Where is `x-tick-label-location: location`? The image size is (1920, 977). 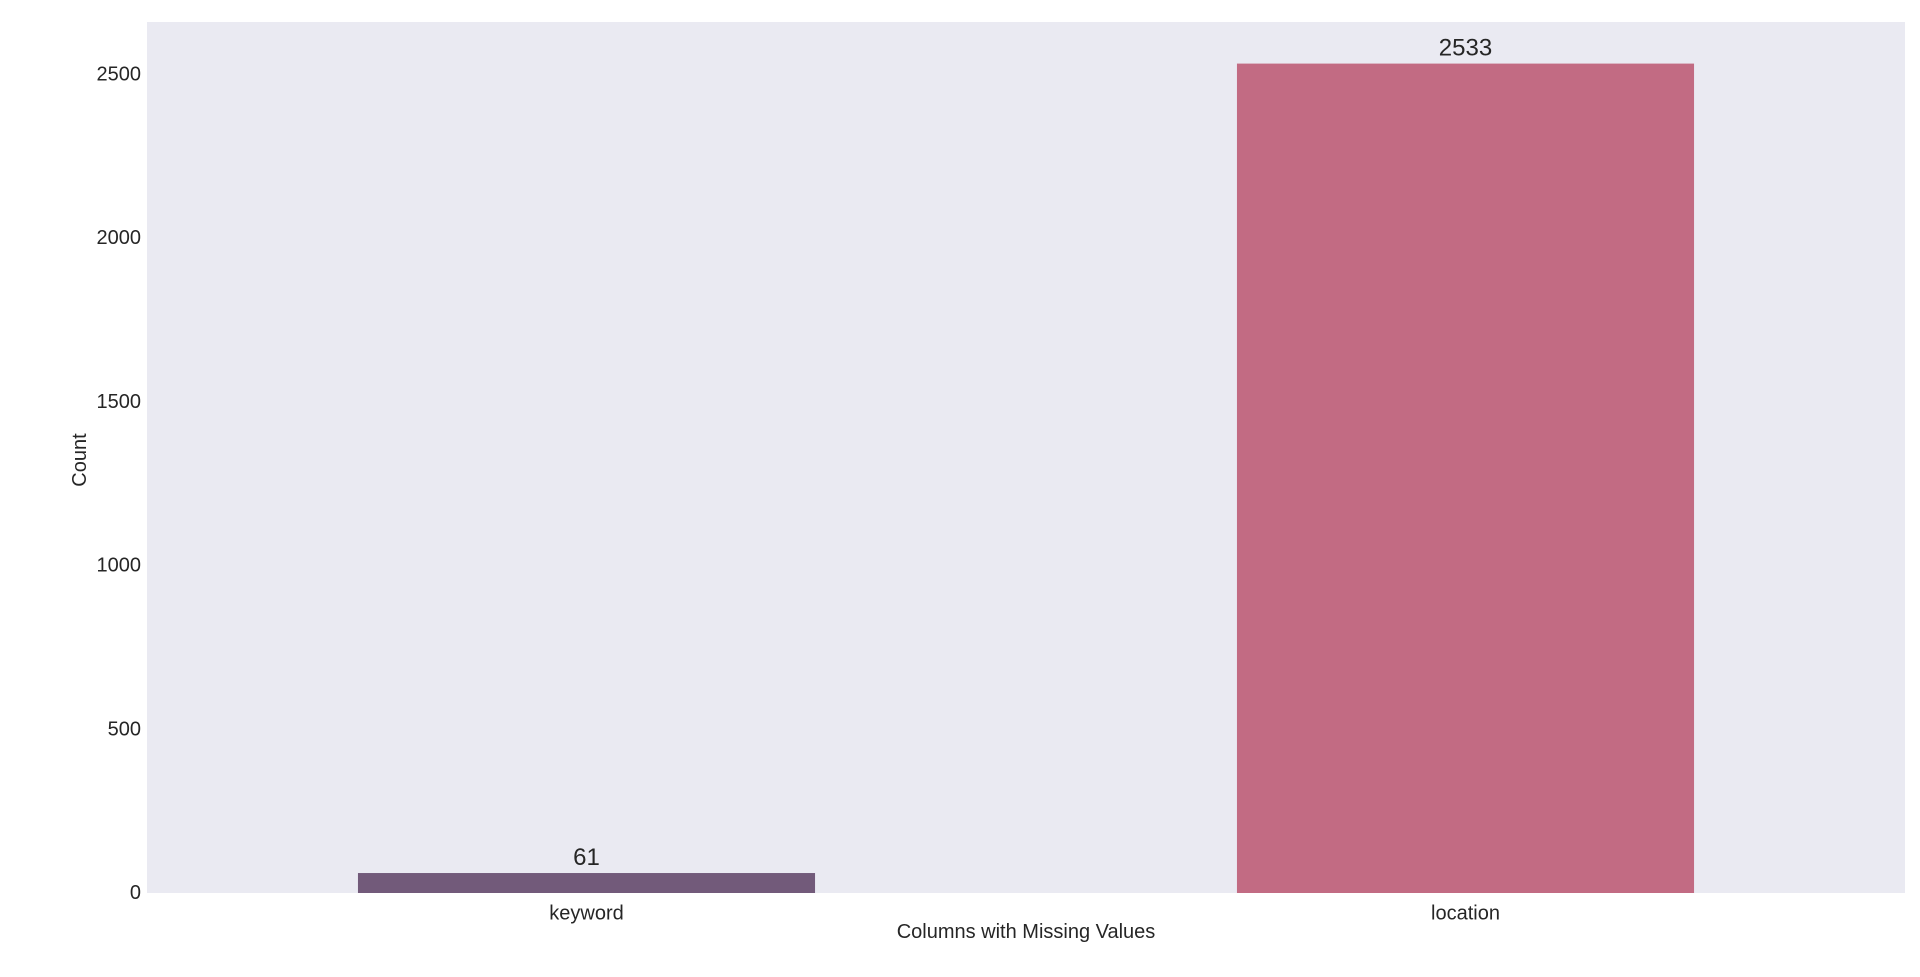
x-tick-label-location: location is located at coordinates (1465, 914).